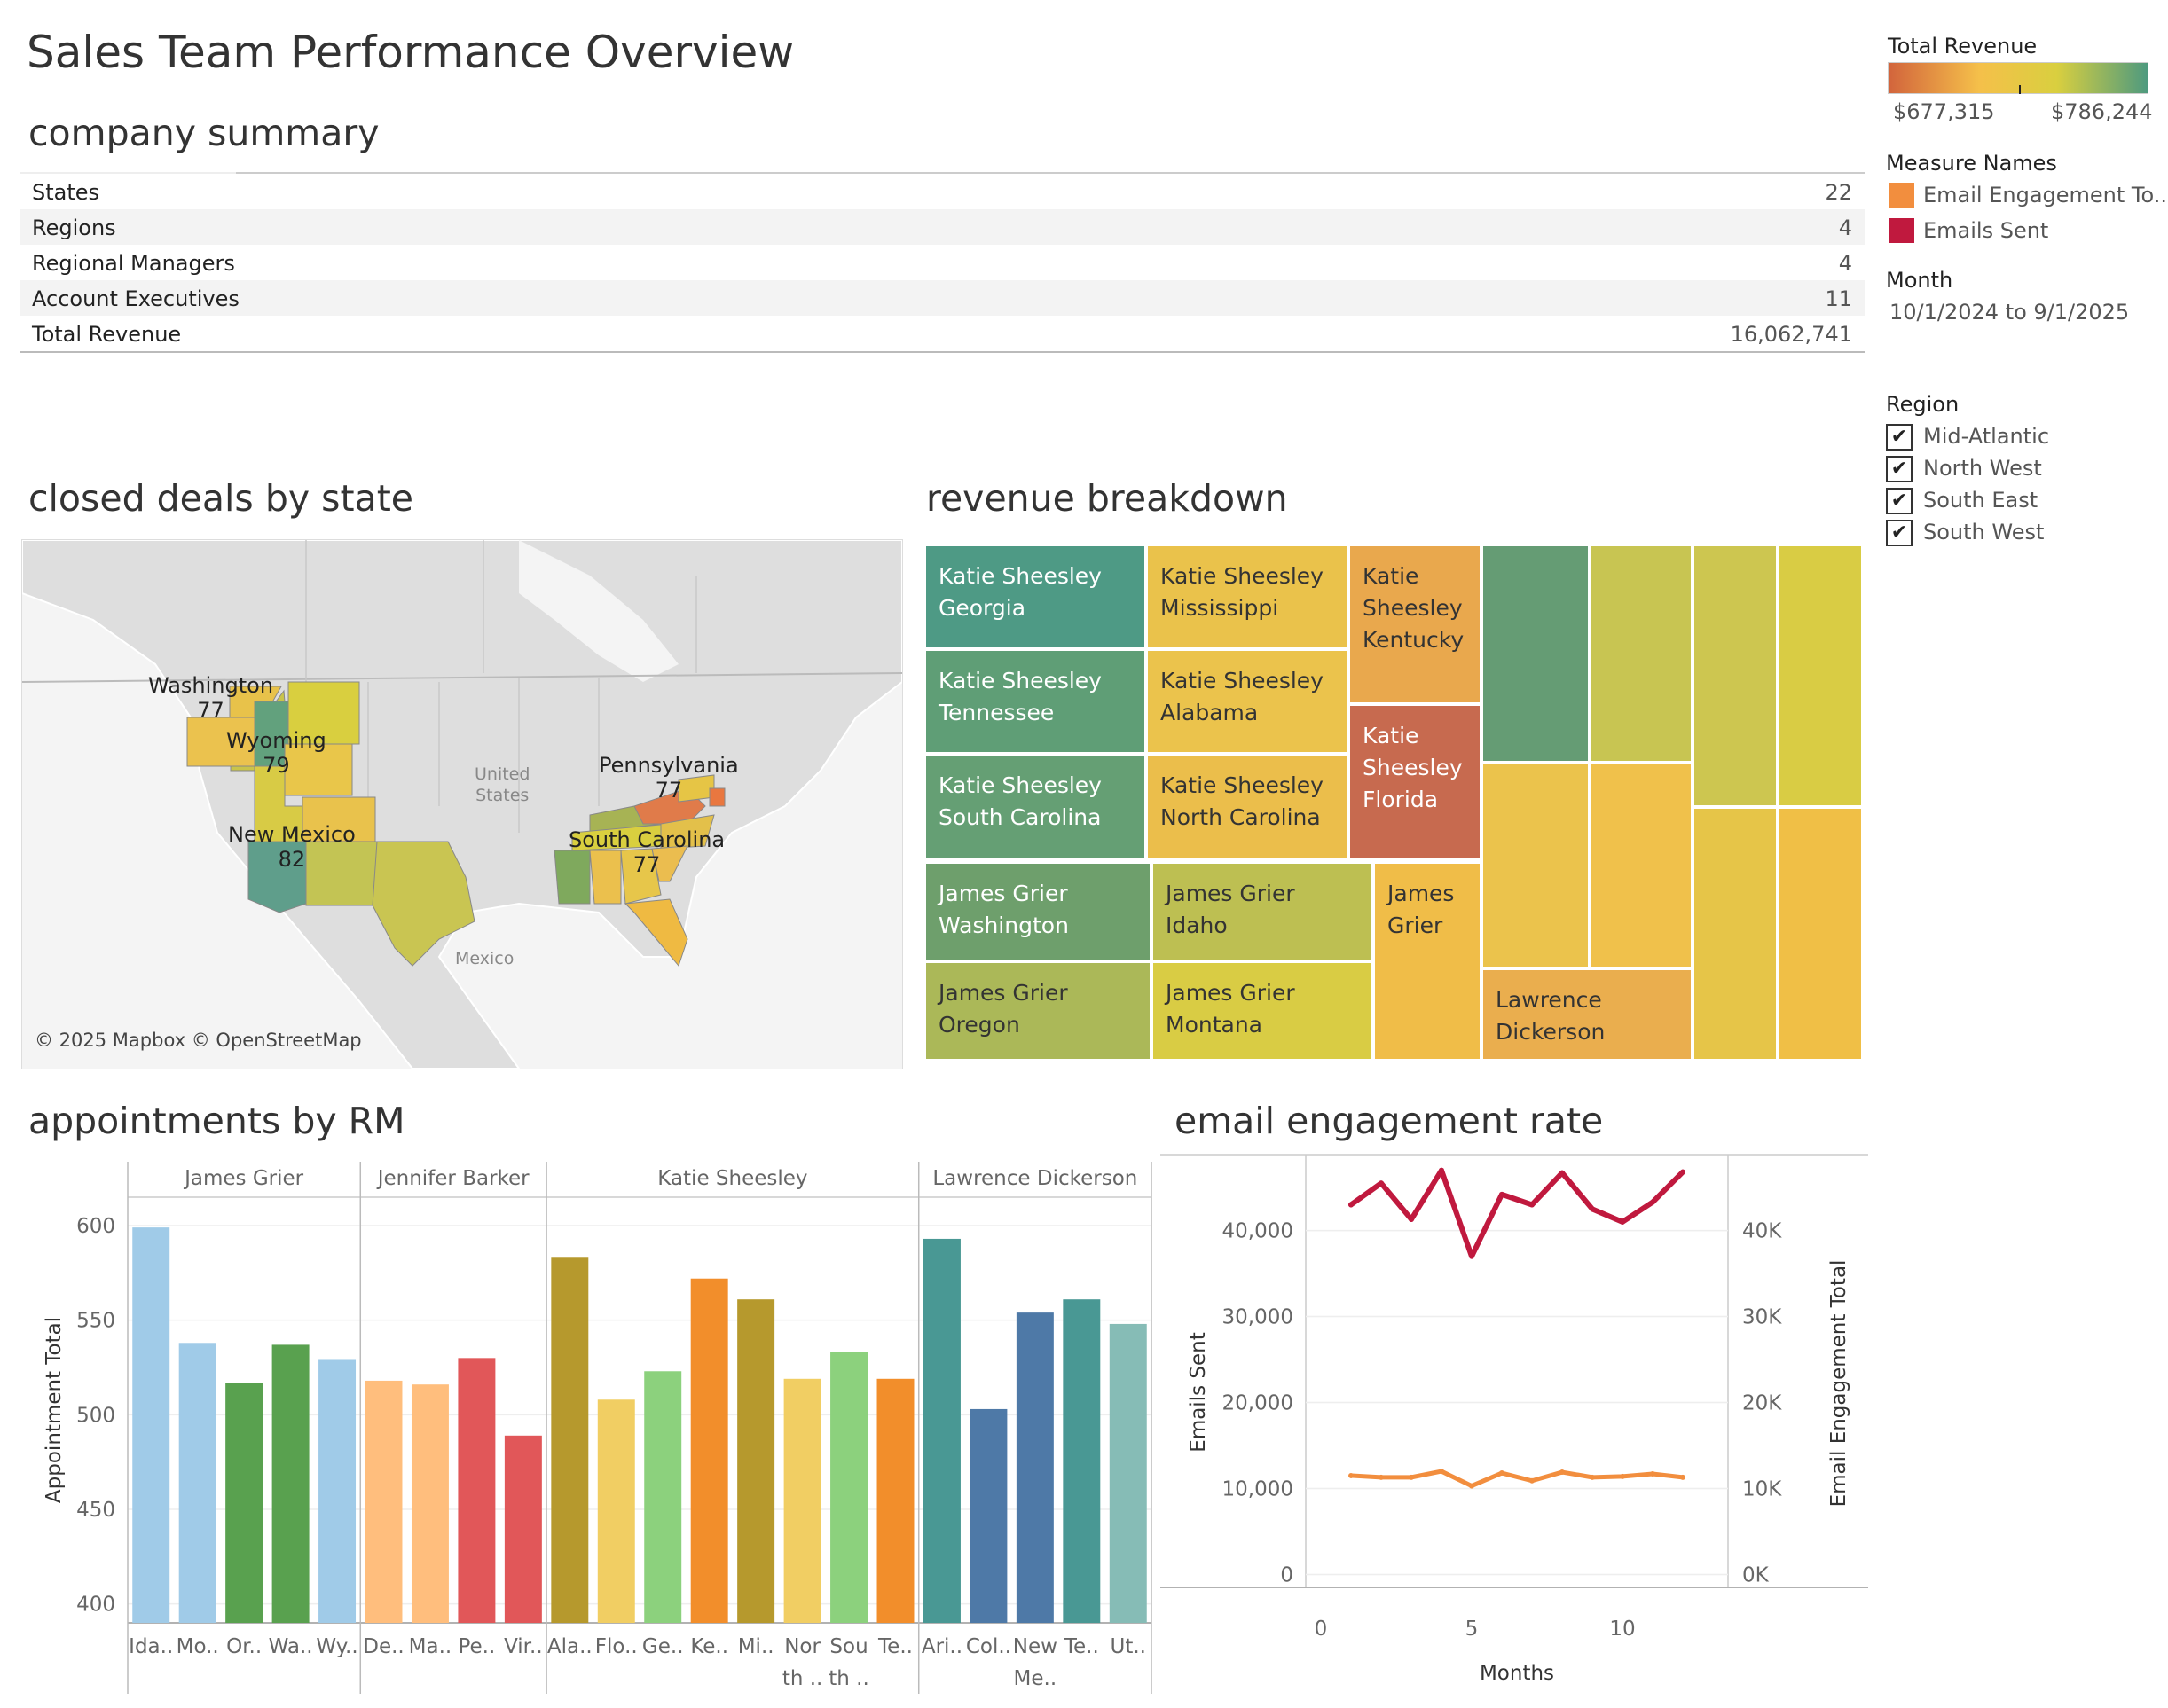 This screenshot has height=1708, width=2168. I want to click on group-header: Jennifer Barker, so click(453, 1179).